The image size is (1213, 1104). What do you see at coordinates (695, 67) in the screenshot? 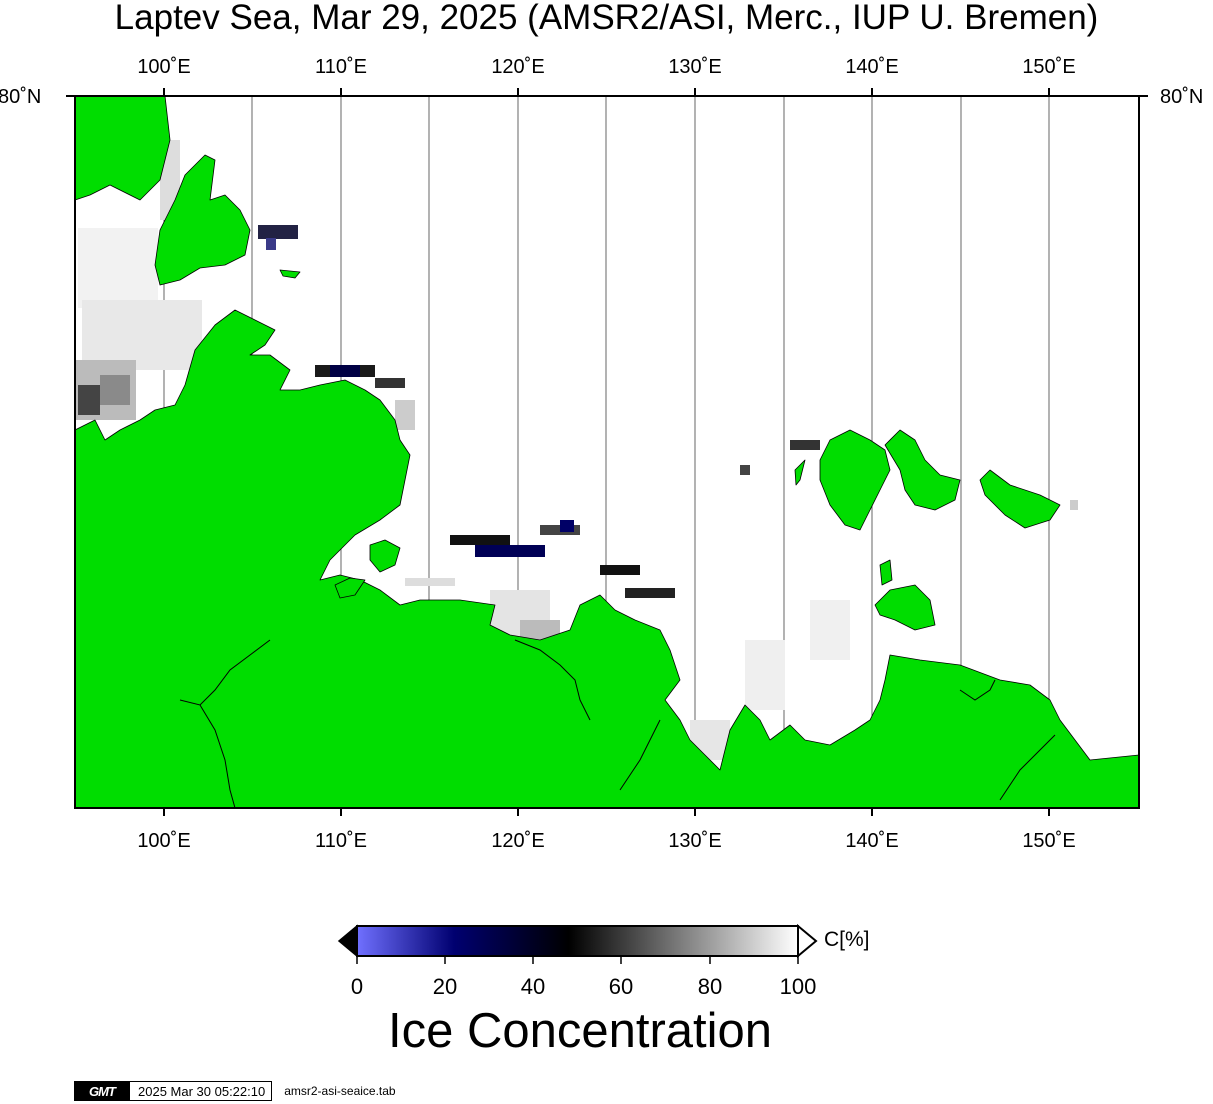
I see `lon-label-top-130: 130˚E` at bounding box center [695, 67].